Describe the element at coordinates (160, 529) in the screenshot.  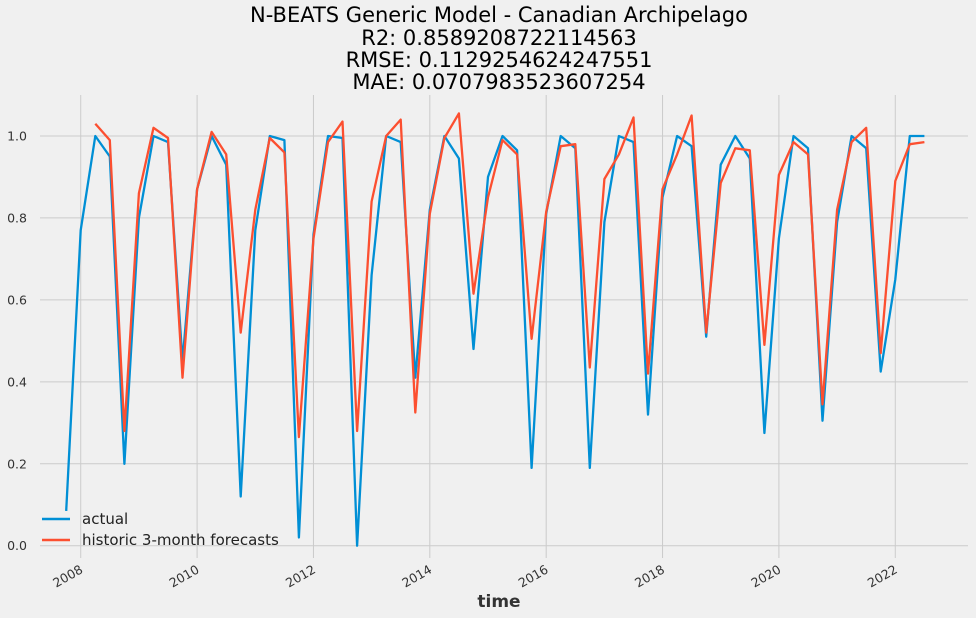
I see `legend: actual historic 3-month forecasts` at that location.